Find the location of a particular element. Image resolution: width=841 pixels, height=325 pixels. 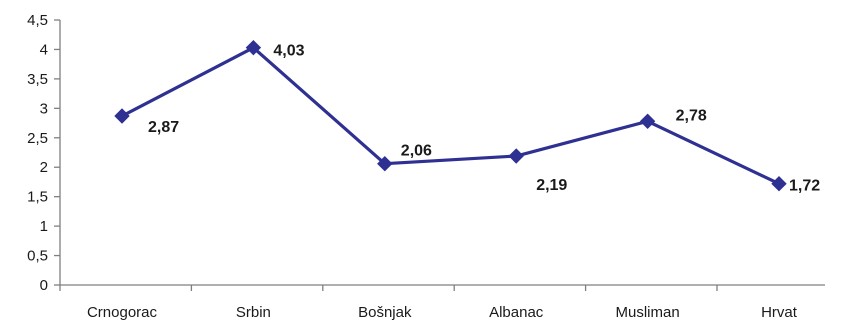

data-label: 2,87 is located at coordinates (163, 127).